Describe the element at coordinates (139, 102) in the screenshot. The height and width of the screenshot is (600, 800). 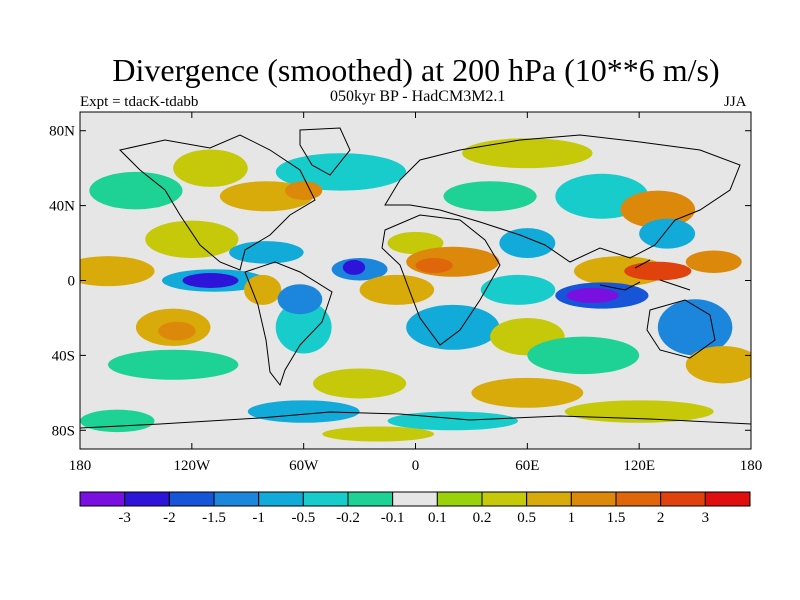
I see `experiment-label: Expt = tdacK-tdabb` at that location.